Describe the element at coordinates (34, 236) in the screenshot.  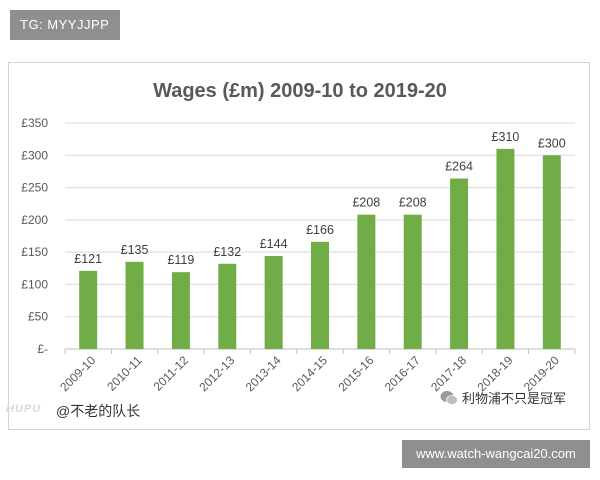
I see `y-axis-ticks: £- £50 £100 £150 £200 £250 £300 £350` at that location.